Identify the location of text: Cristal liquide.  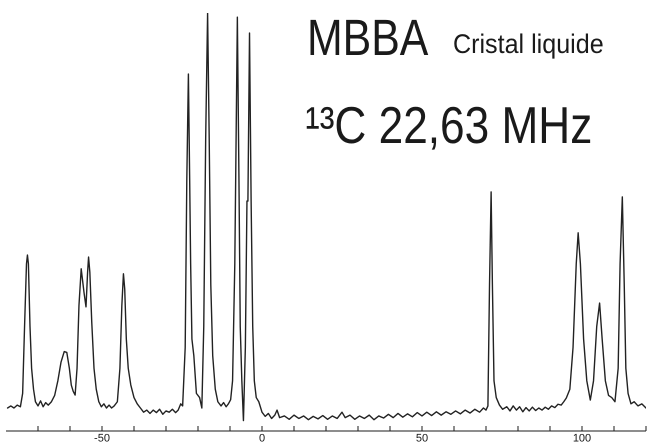
(528, 44).